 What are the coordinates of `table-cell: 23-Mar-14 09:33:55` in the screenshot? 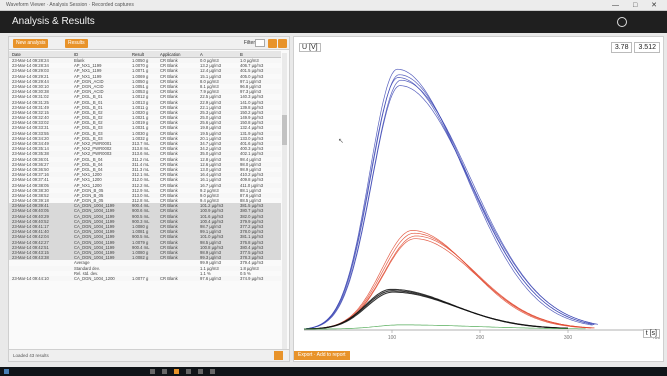 It's located at (30, 133).